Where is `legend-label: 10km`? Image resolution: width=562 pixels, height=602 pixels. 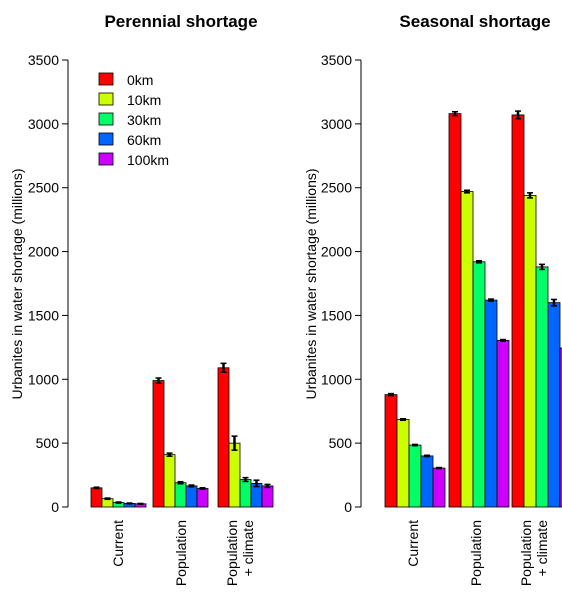 legend-label: 10km is located at coordinates (144, 100).